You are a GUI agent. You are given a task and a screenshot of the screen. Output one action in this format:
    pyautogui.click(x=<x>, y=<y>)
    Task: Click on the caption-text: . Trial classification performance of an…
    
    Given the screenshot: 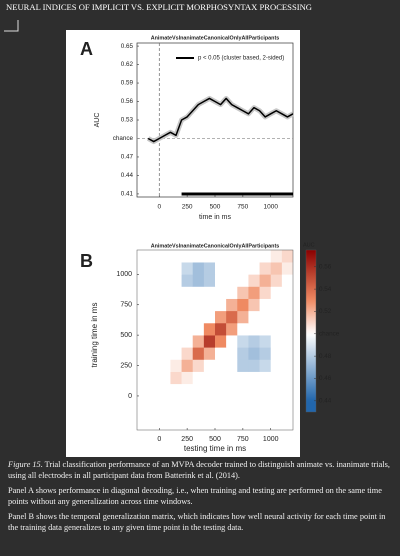 What is the action you would take?
    pyautogui.click(x=199, y=470)
    